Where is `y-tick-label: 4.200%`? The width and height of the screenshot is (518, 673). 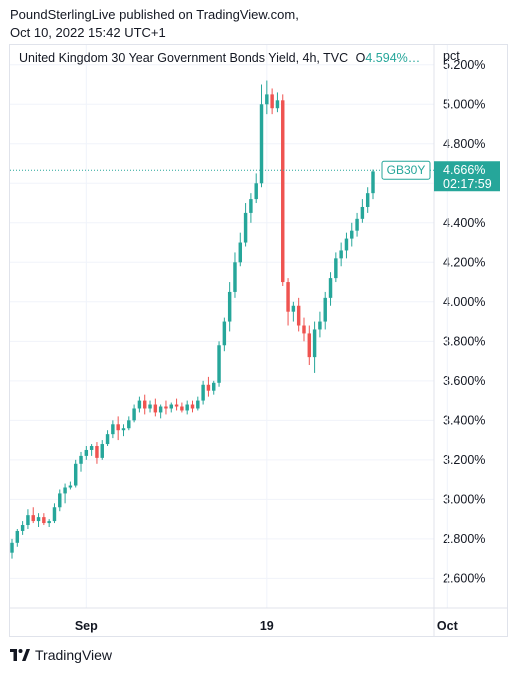
y-tick-label: 4.200% is located at coordinates (464, 262).